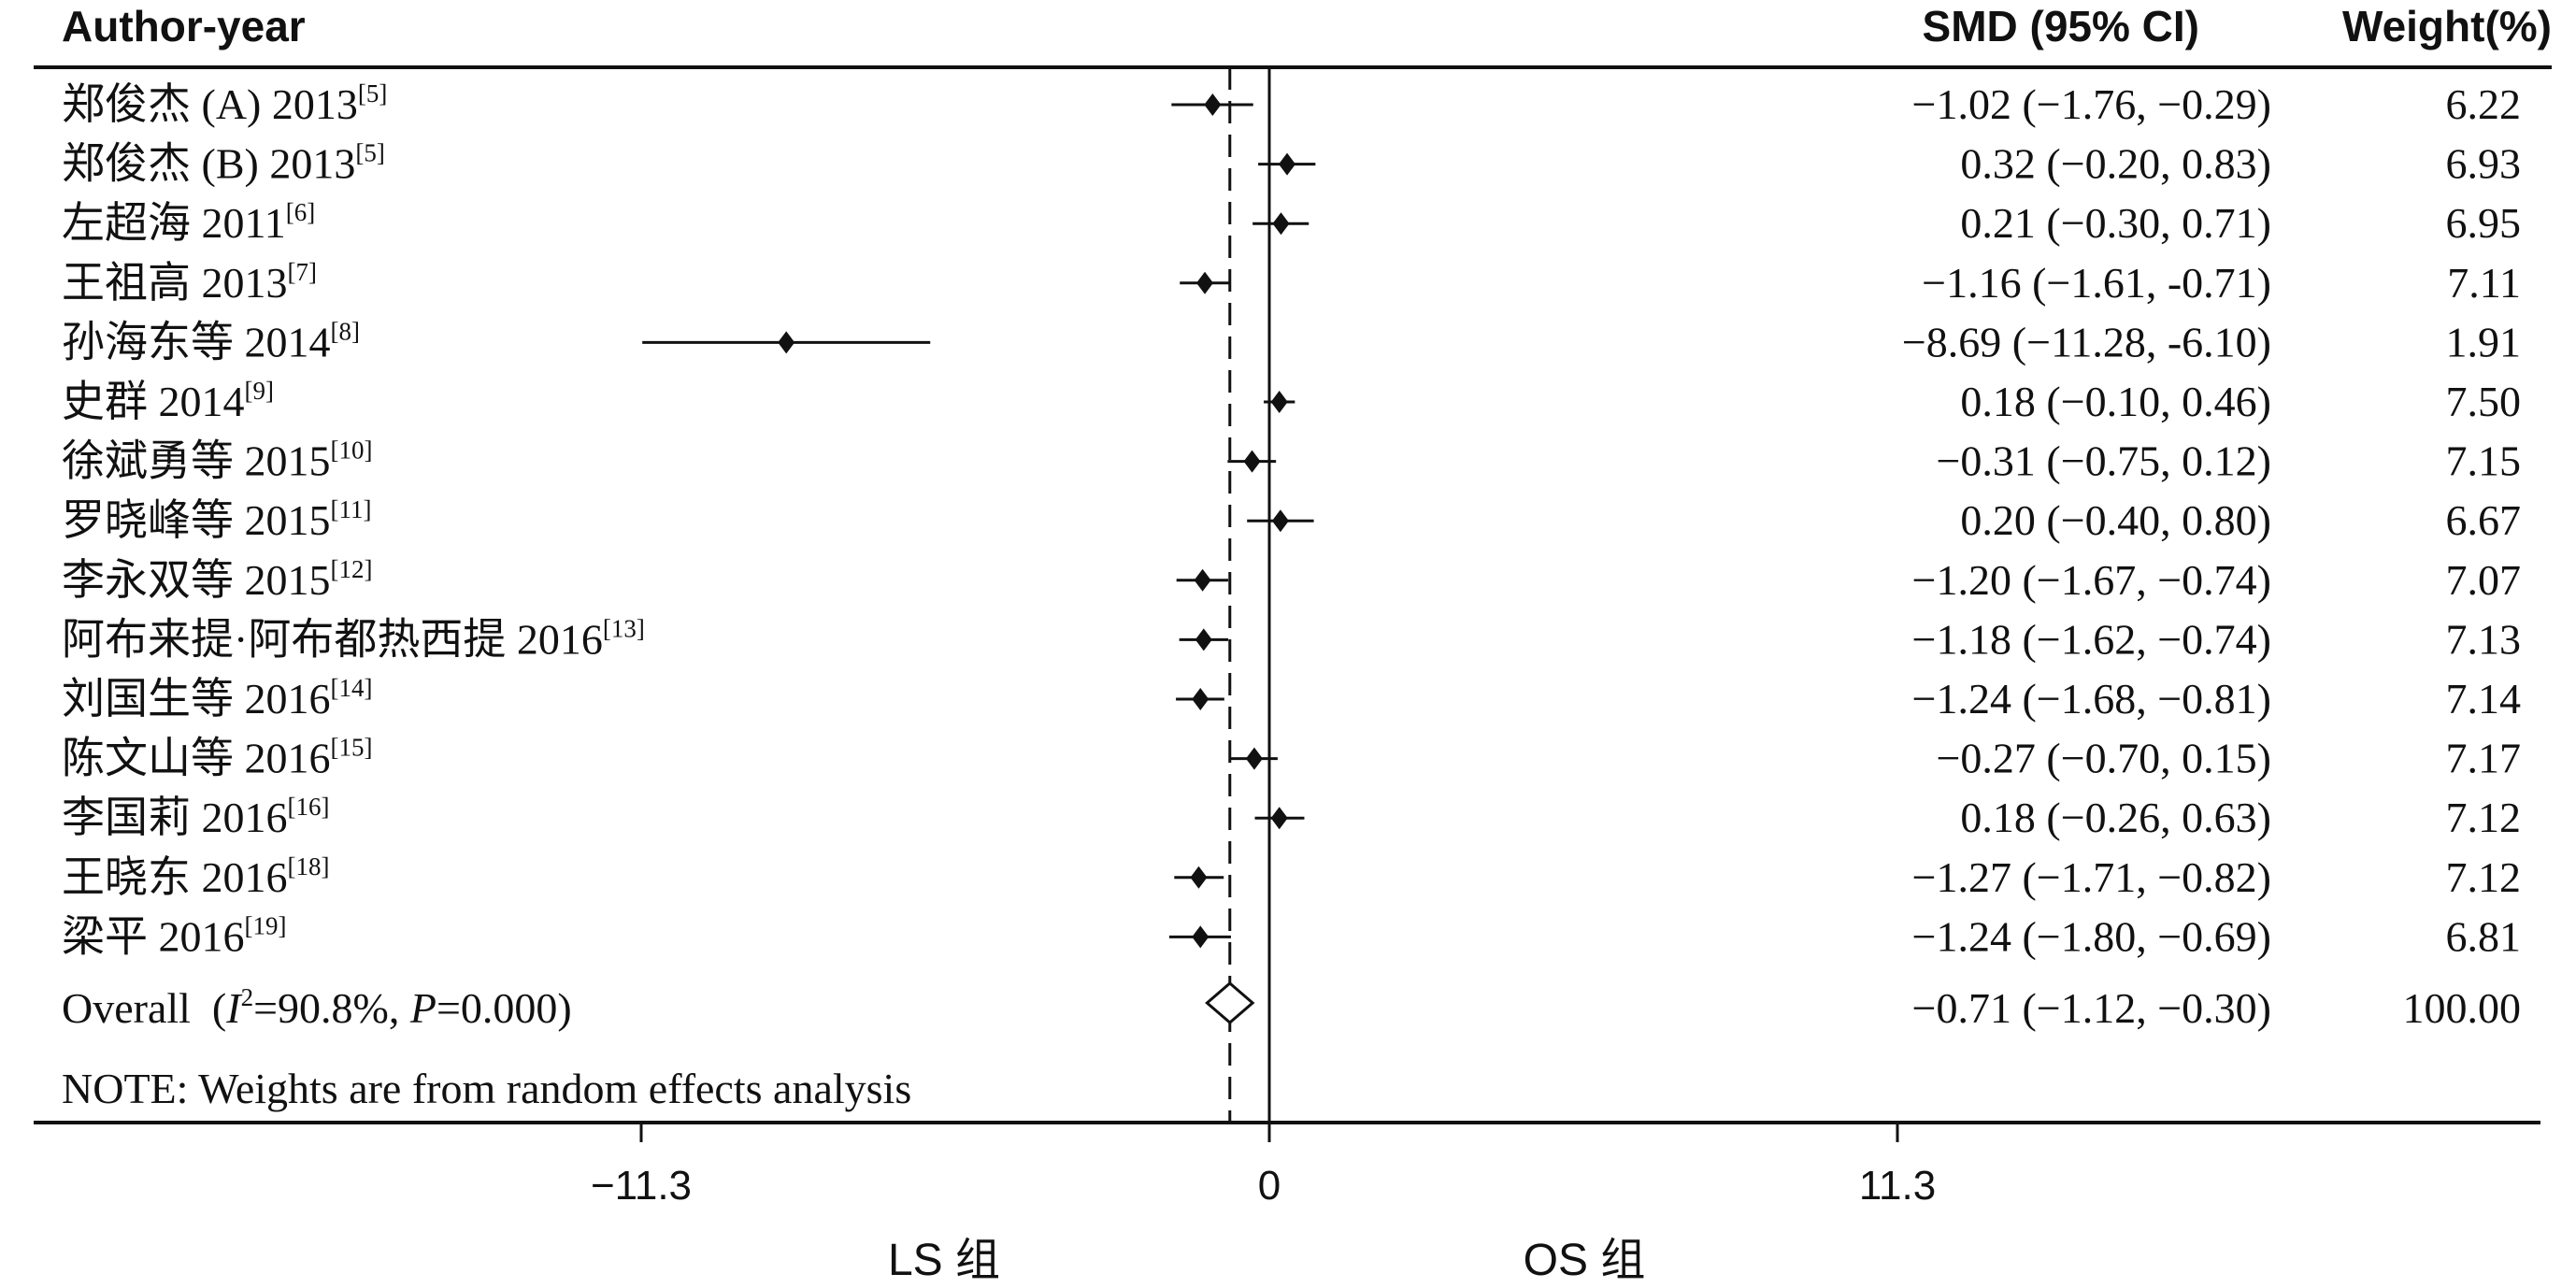 This screenshot has height=1288, width=2576. What do you see at coordinates (153, 936) in the screenshot?
I see `study-name: 梁平 2016` at bounding box center [153, 936].